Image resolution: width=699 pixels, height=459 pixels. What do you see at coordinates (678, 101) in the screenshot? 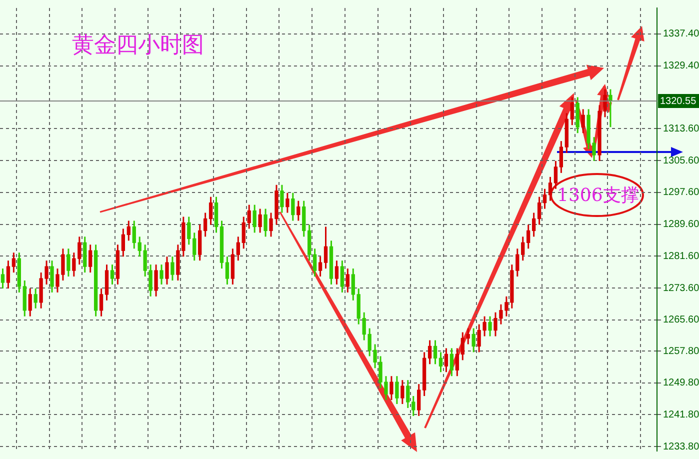
I see `ref-line-label: 1320.55` at bounding box center [678, 101].